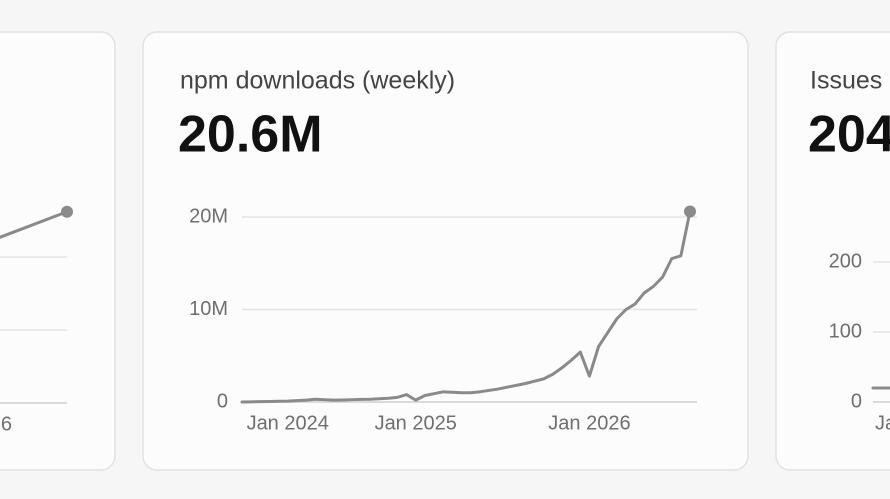 The image size is (890, 499). What do you see at coordinates (208, 216) in the screenshot?
I see `y-tick-label: 20M` at bounding box center [208, 216].